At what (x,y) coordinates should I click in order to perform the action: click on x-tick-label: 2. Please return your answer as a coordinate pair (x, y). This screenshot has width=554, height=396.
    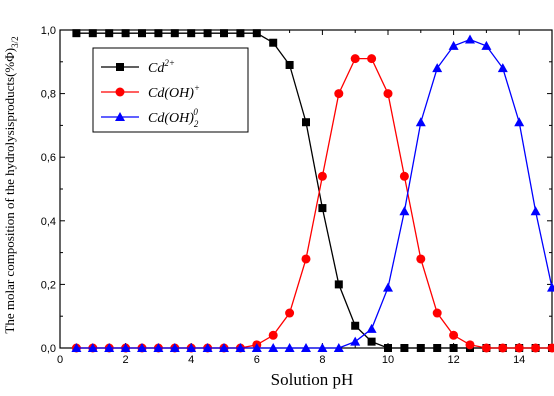
    Looking at the image, I should click on (126, 360).